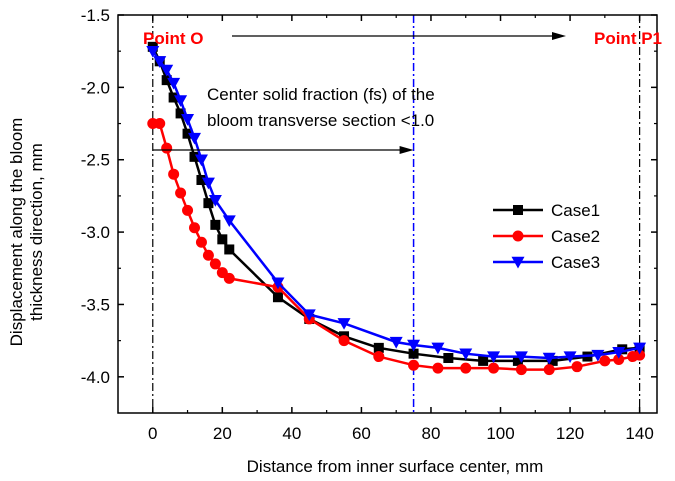 The height and width of the screenshot is (481, 675). I want to click on legend-item-case1: Case1, so click(546, 210).